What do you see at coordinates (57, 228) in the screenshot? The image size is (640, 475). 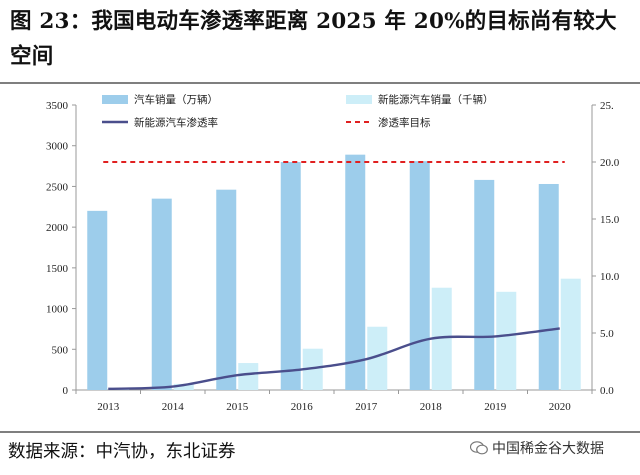 I see `left-tick-label: 2000` at bounding box center [57, 228].